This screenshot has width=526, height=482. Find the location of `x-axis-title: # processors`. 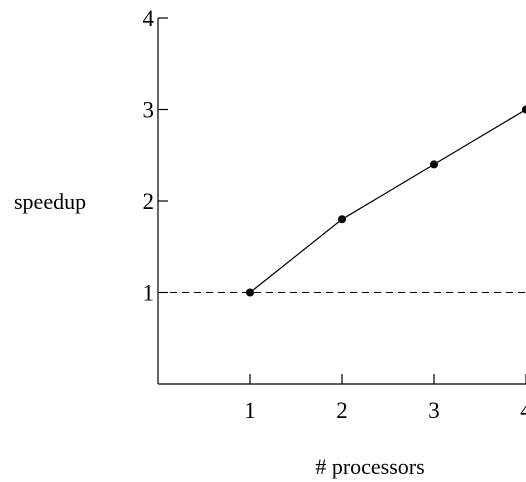

x-axis-title: # processors is located at coordinates (369, 466).